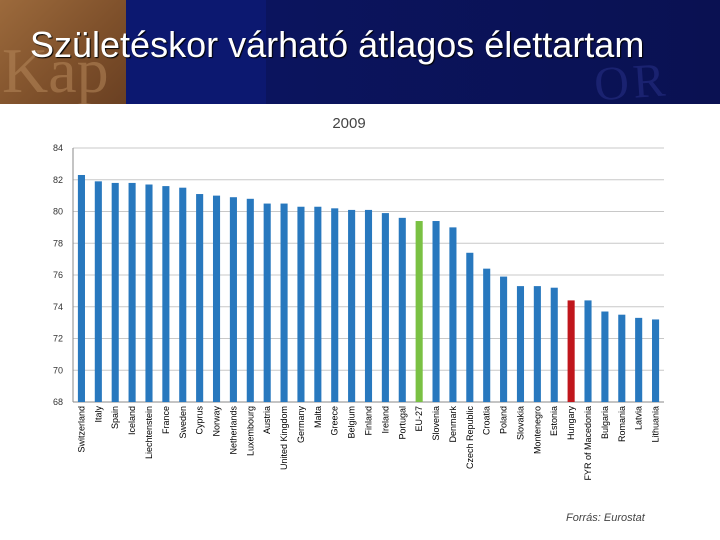 The width and height of the screenshot is (720, 540). I want to click on category-label-greece: Greece, so click(335, 421).